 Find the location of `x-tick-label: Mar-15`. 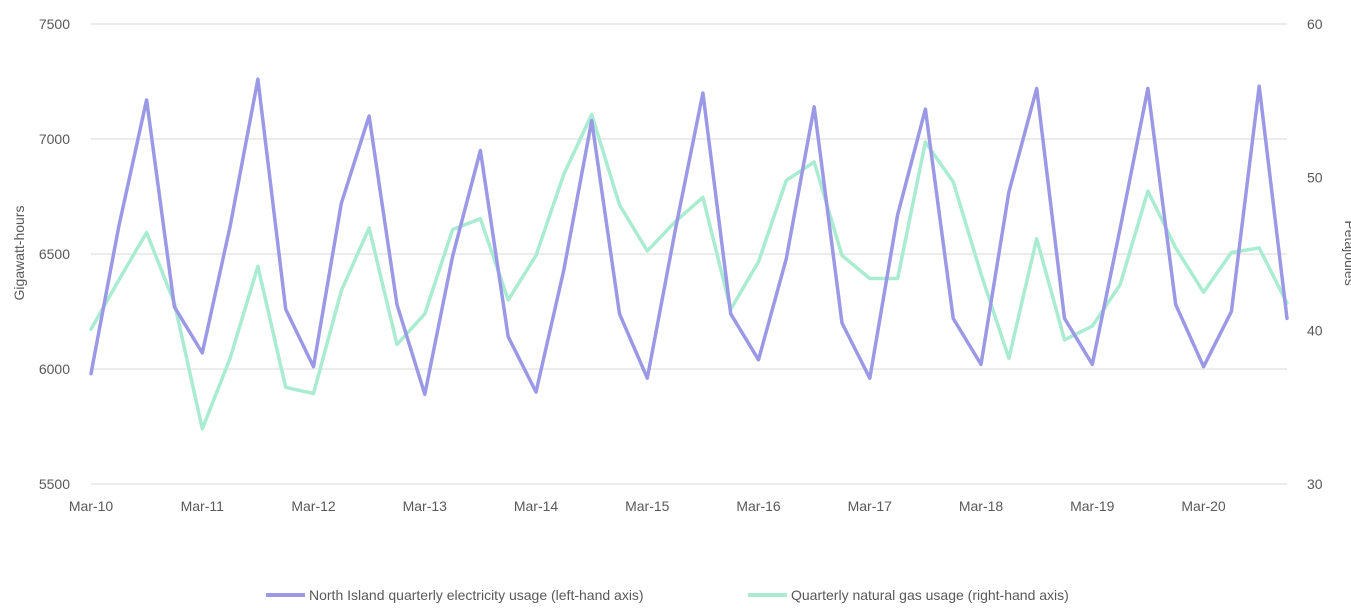

x-tick-label: Mar-15 is located at coordinates (647, 506).